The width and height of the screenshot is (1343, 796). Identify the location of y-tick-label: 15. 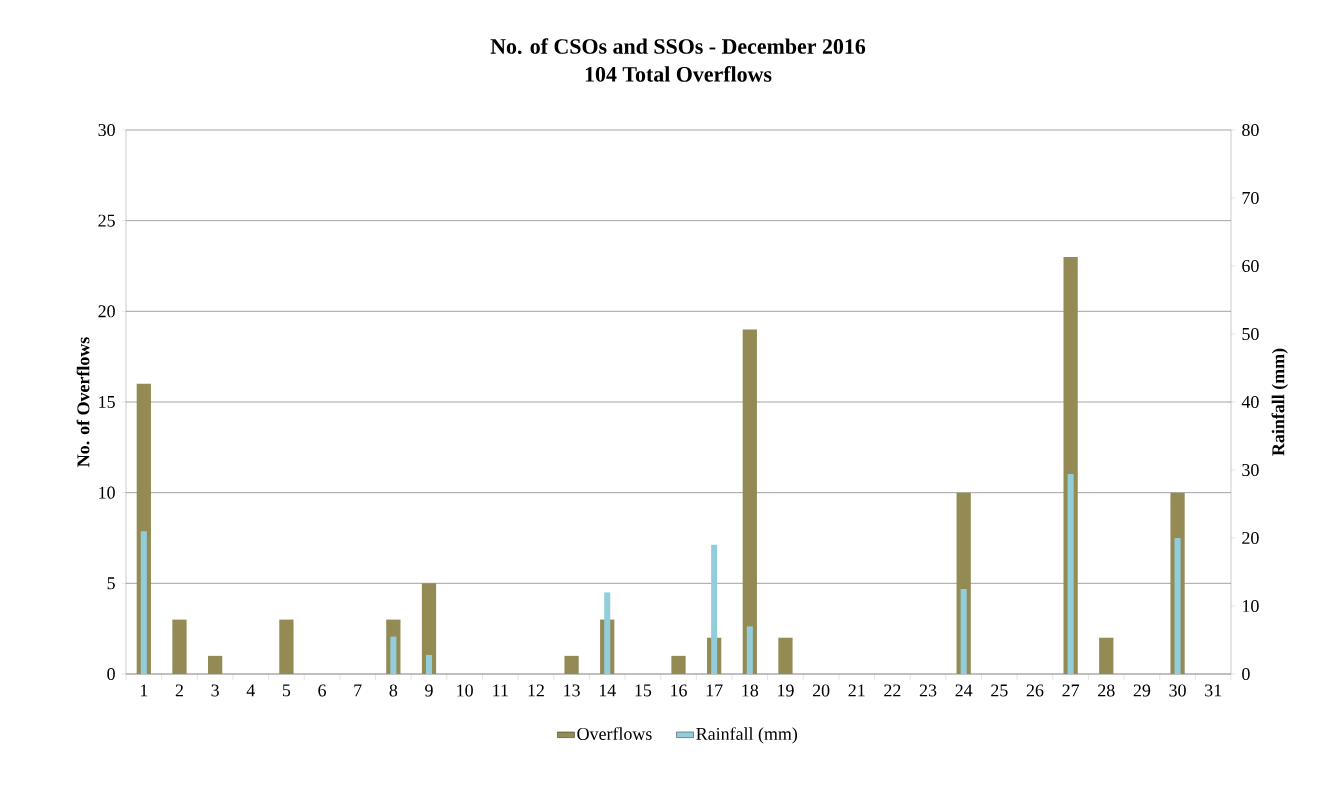
(107, 401).